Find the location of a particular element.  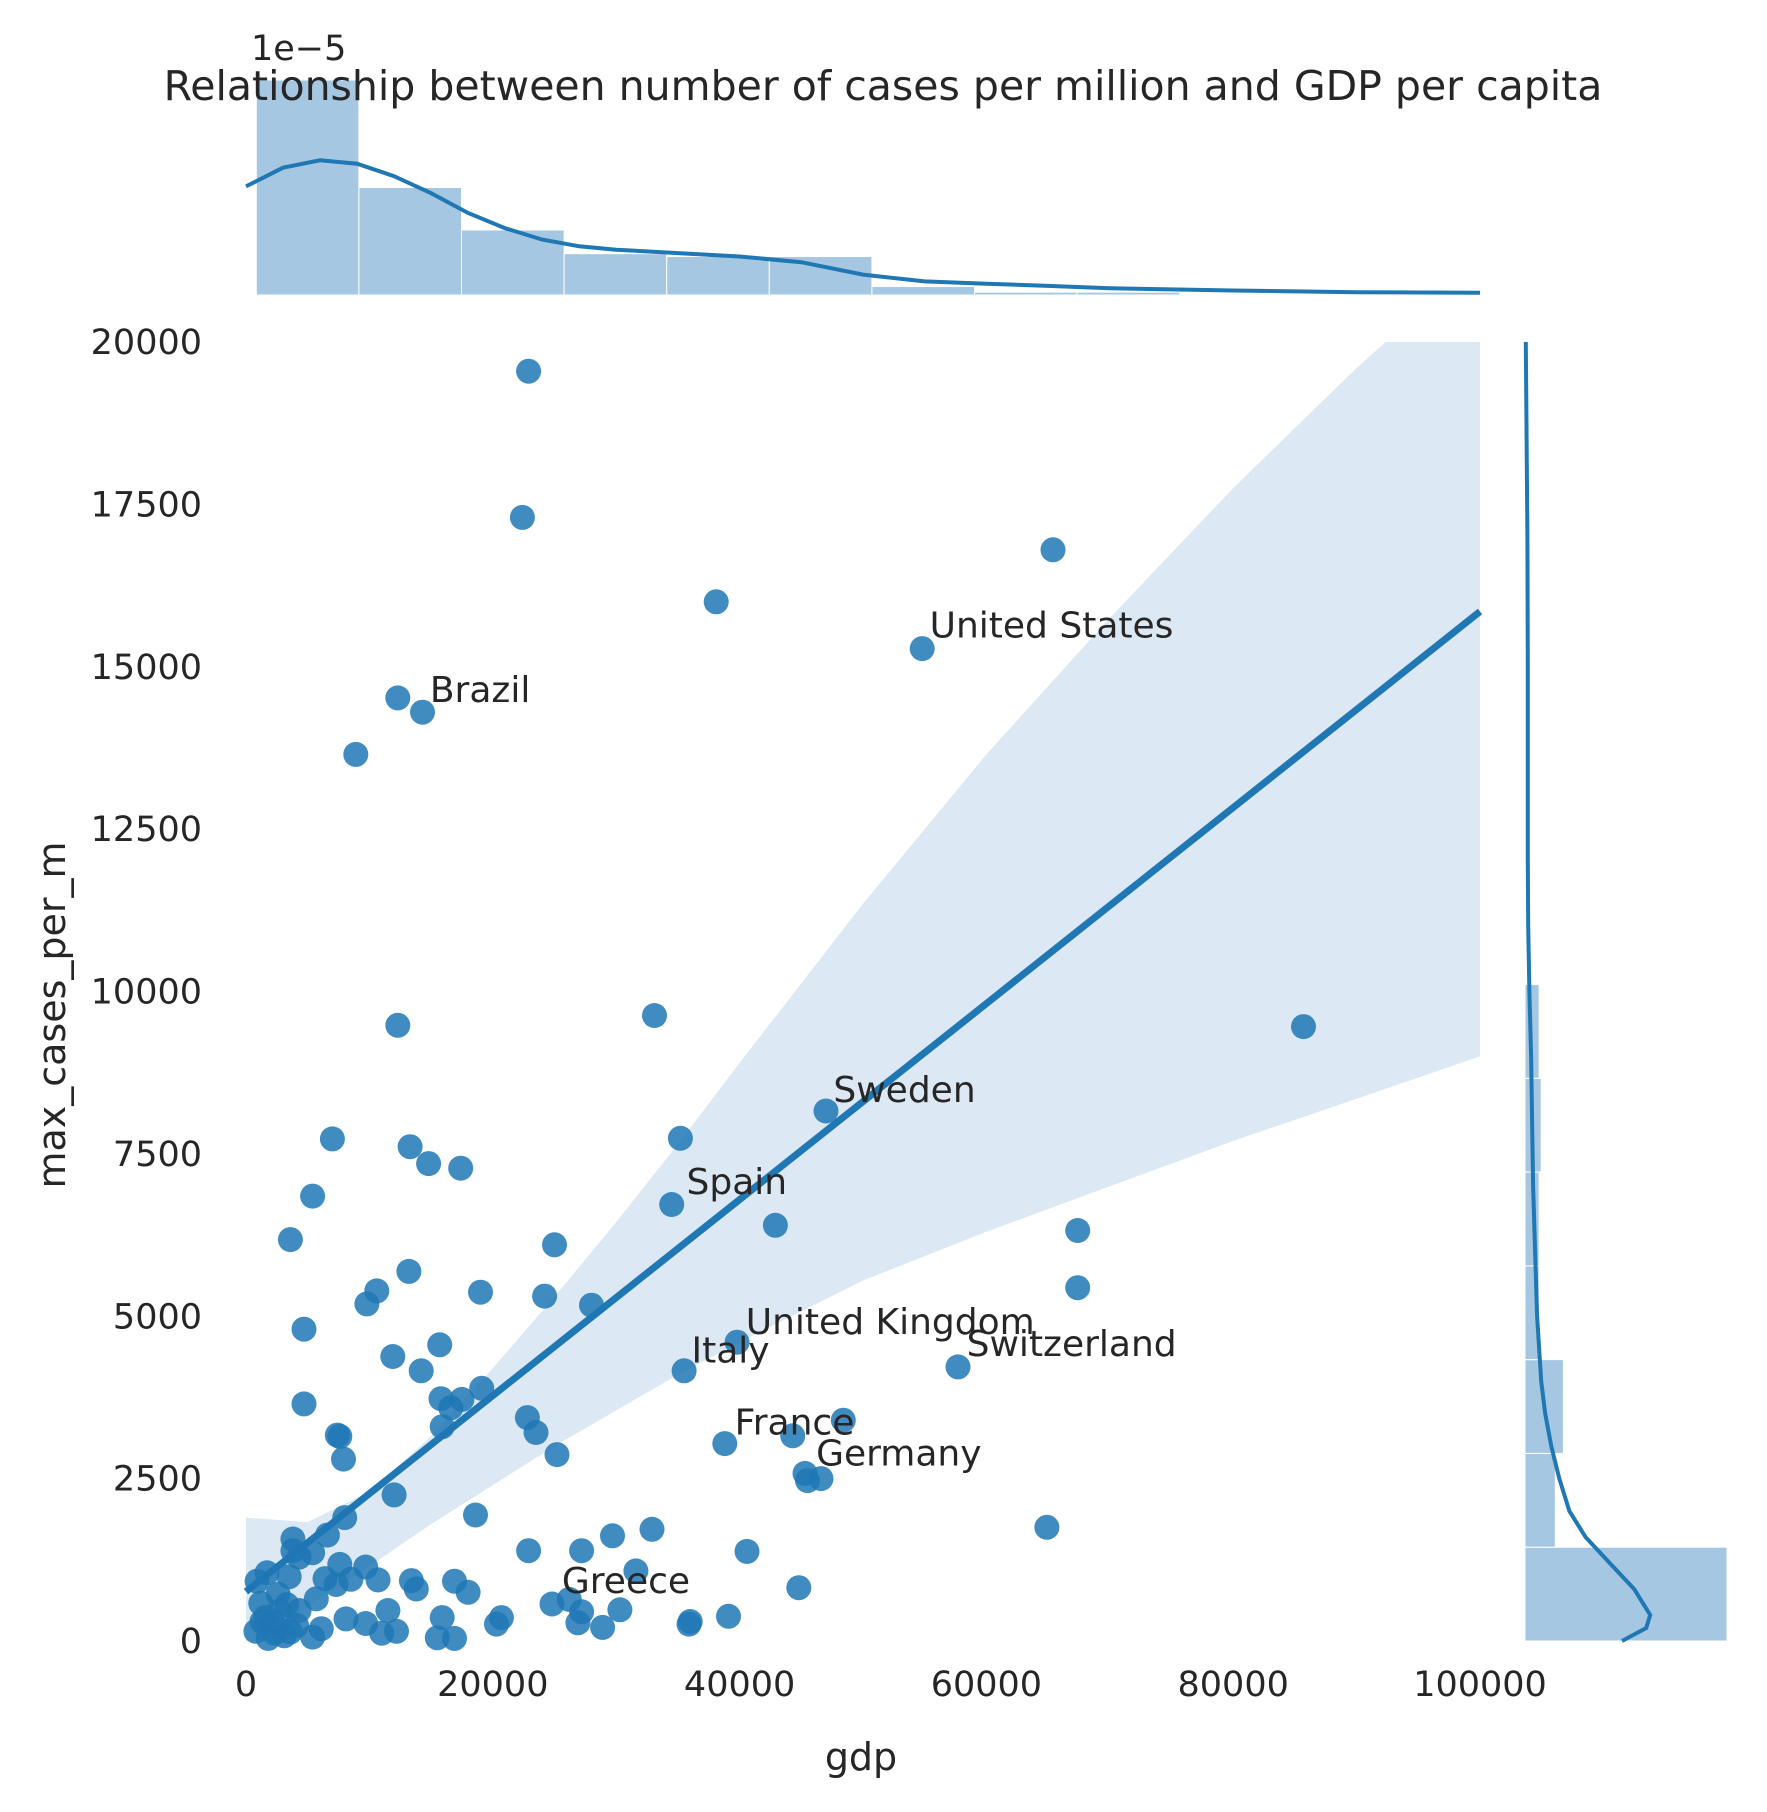

x-tick-label: 60000 is located at coordinates (986, 1685).